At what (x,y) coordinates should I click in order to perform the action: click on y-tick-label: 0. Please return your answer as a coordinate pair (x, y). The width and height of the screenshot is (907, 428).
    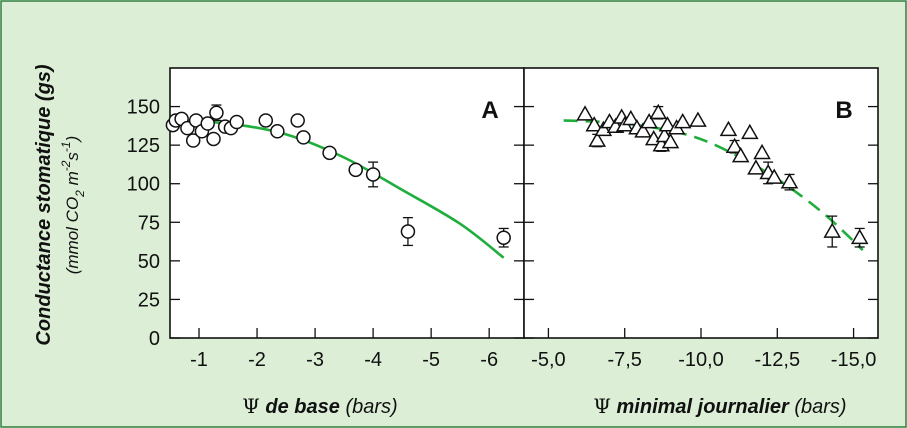
    Looking at the image, I should click on (154, 339).